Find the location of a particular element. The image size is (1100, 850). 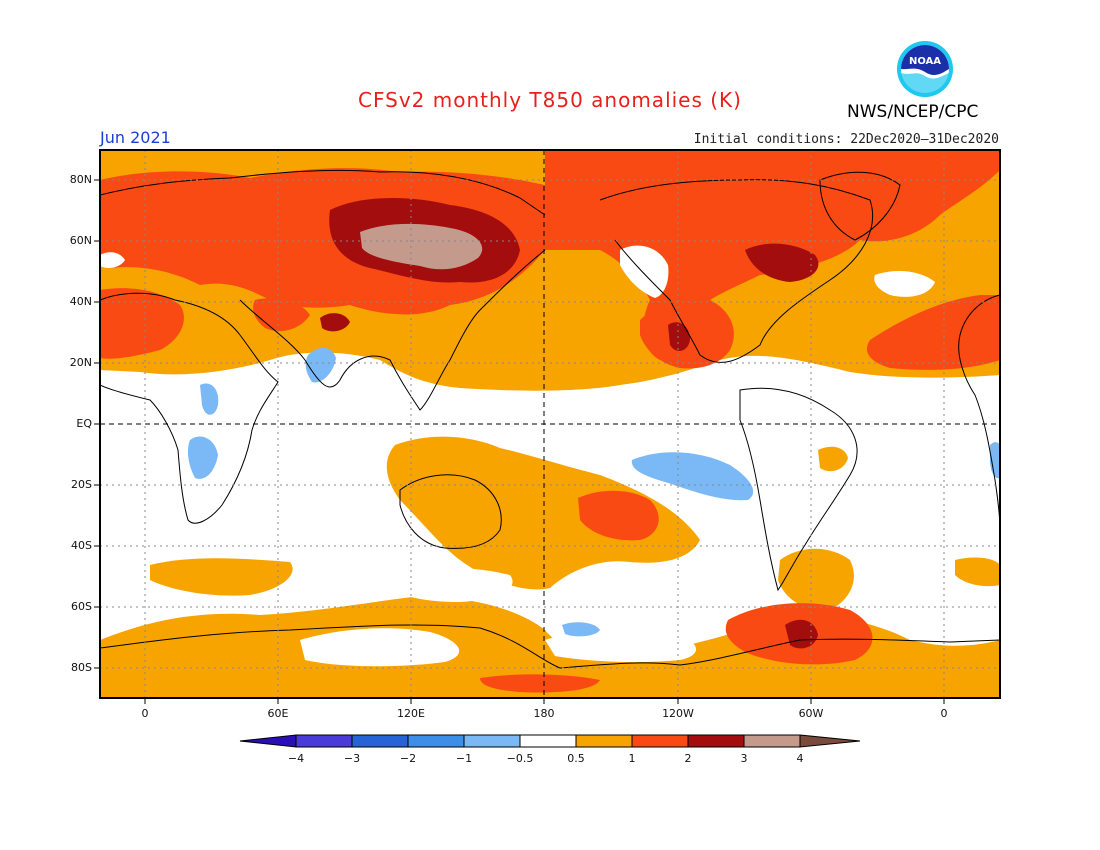

atlantic-white is located at coordinates (904, 283).